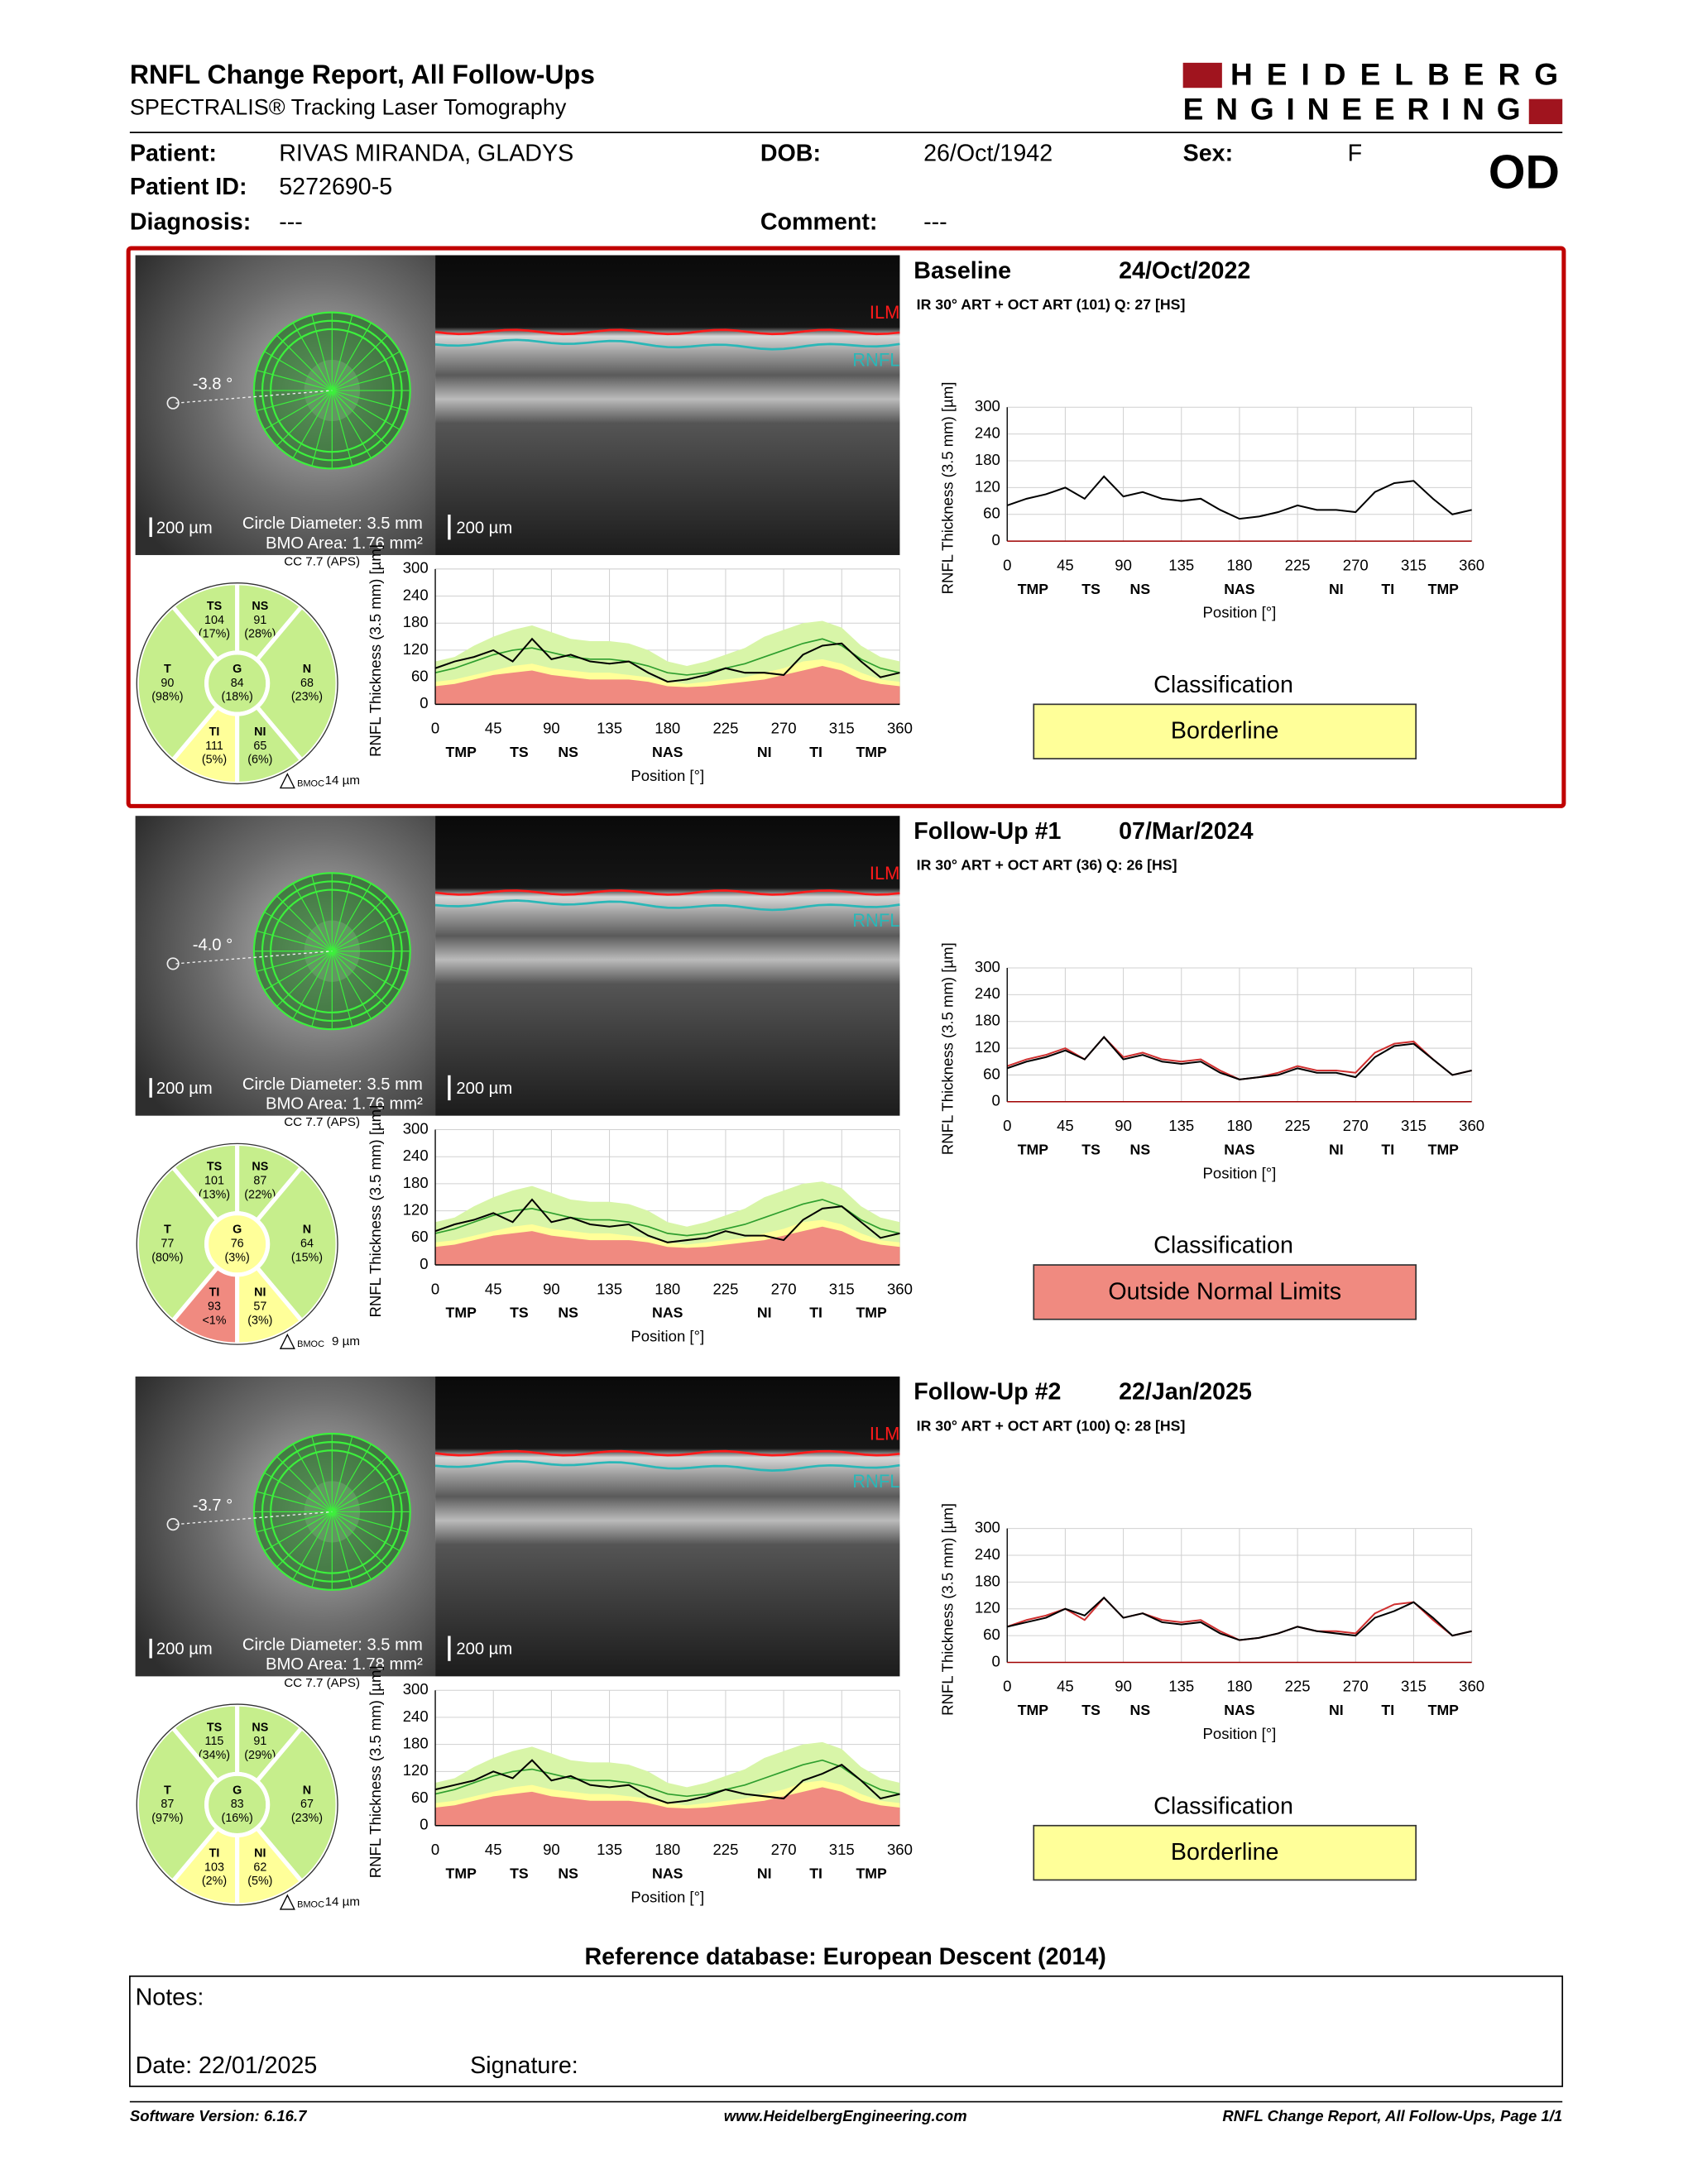  What do you see at coordinates (307, 683) in the screenshot?
I see `sector-value: 68` at bounding box center [307, 683].